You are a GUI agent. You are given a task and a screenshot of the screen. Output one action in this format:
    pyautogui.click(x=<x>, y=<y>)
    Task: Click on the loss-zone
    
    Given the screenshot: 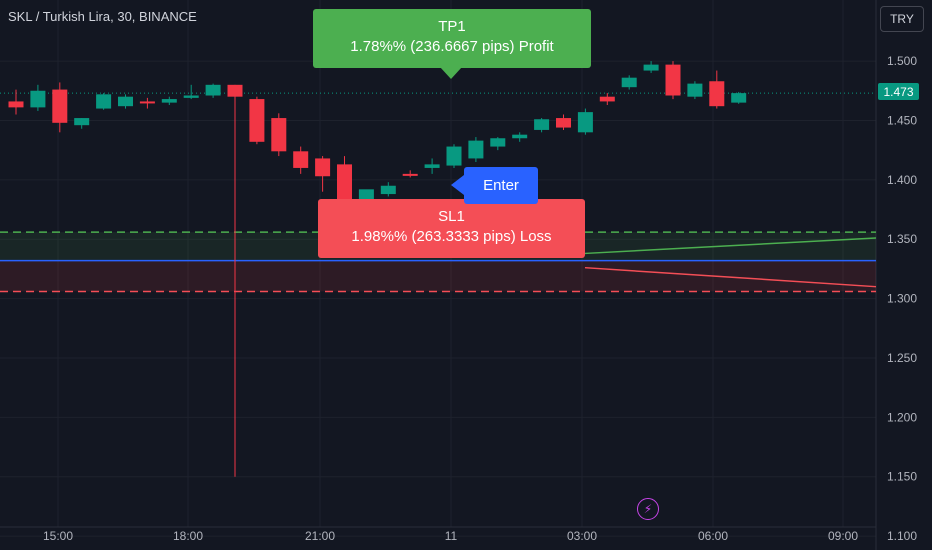 What is the action you would take?
    pyautogui.click(x=438, y=276)
    